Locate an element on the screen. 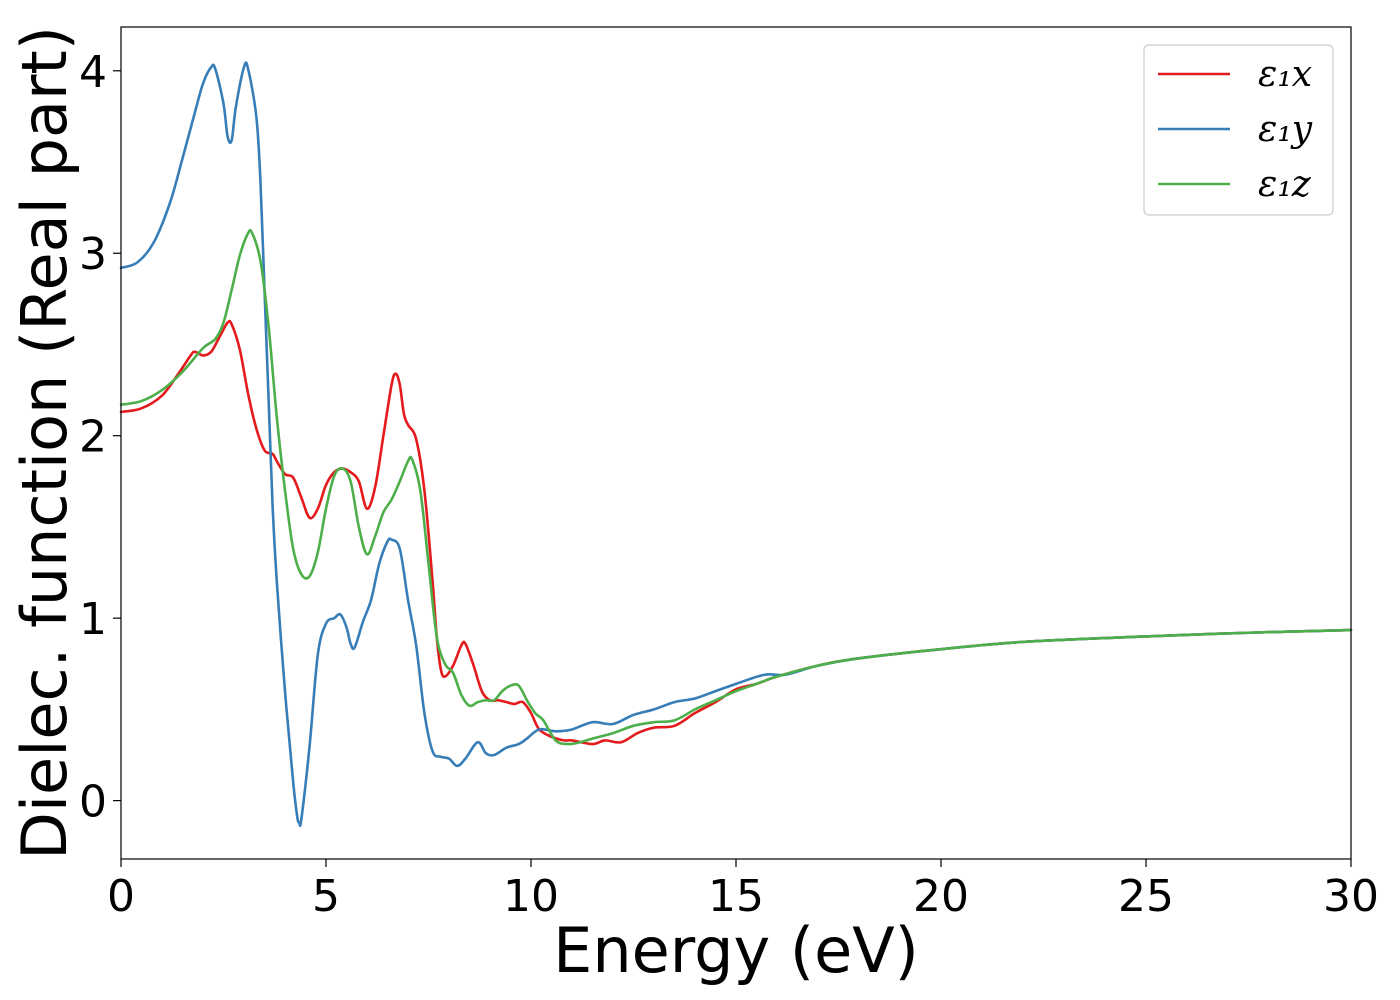 The image size is (1400, 1000). y-axis-label: Dielec. function (Real part) is located at coordinates (44, 443).